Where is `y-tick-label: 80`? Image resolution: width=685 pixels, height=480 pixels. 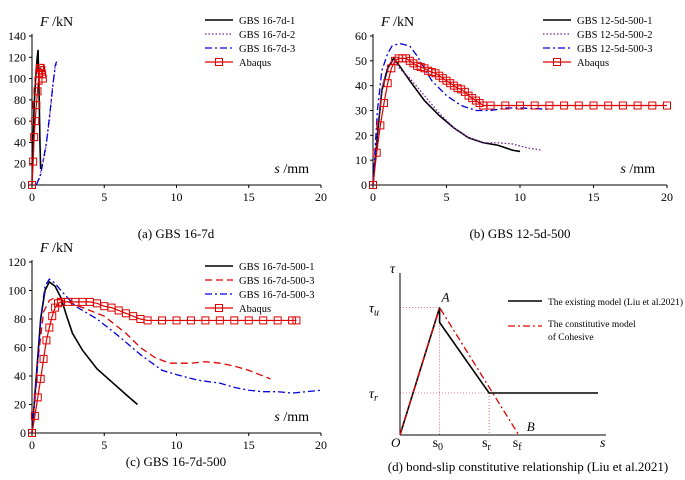 y-tick-label: 80 is located at coordinates (20, 100).